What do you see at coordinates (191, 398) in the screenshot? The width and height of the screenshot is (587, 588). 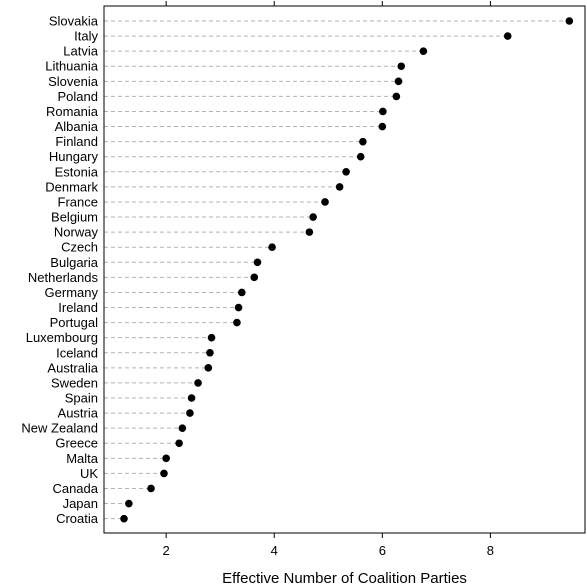 I see `data-point-spain` at bounding box center [191, 398].